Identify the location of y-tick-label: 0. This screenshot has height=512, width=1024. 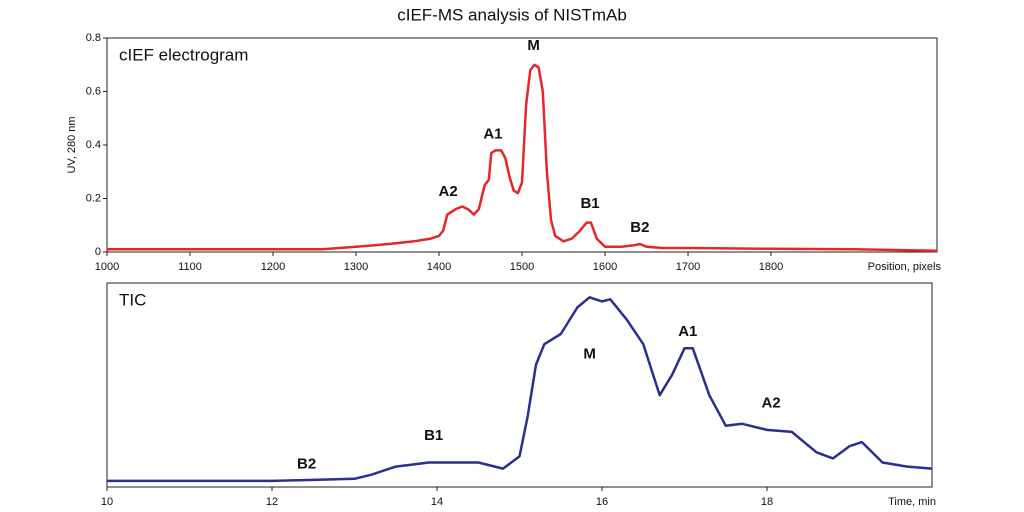
(98, 252).